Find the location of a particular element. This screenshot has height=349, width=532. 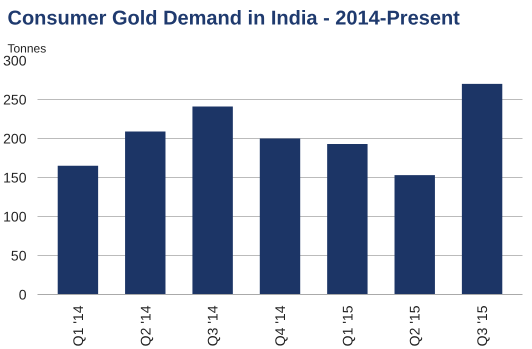

y-axis-title: Tonnes is located at coordinates (27, 49).